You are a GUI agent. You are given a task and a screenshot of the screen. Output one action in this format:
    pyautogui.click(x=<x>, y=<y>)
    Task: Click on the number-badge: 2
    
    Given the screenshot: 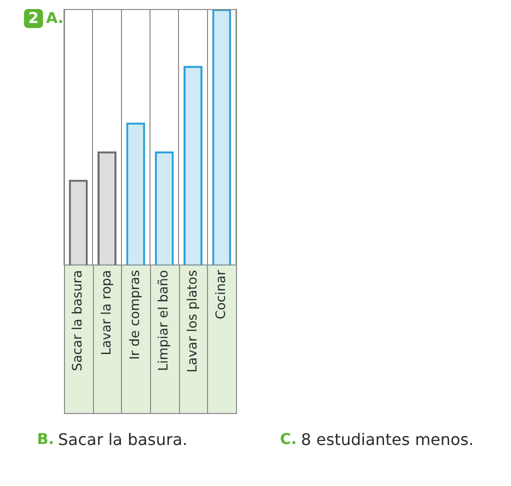 What is the action you would take?
    pyautogui.click(x=33, y=18)
    